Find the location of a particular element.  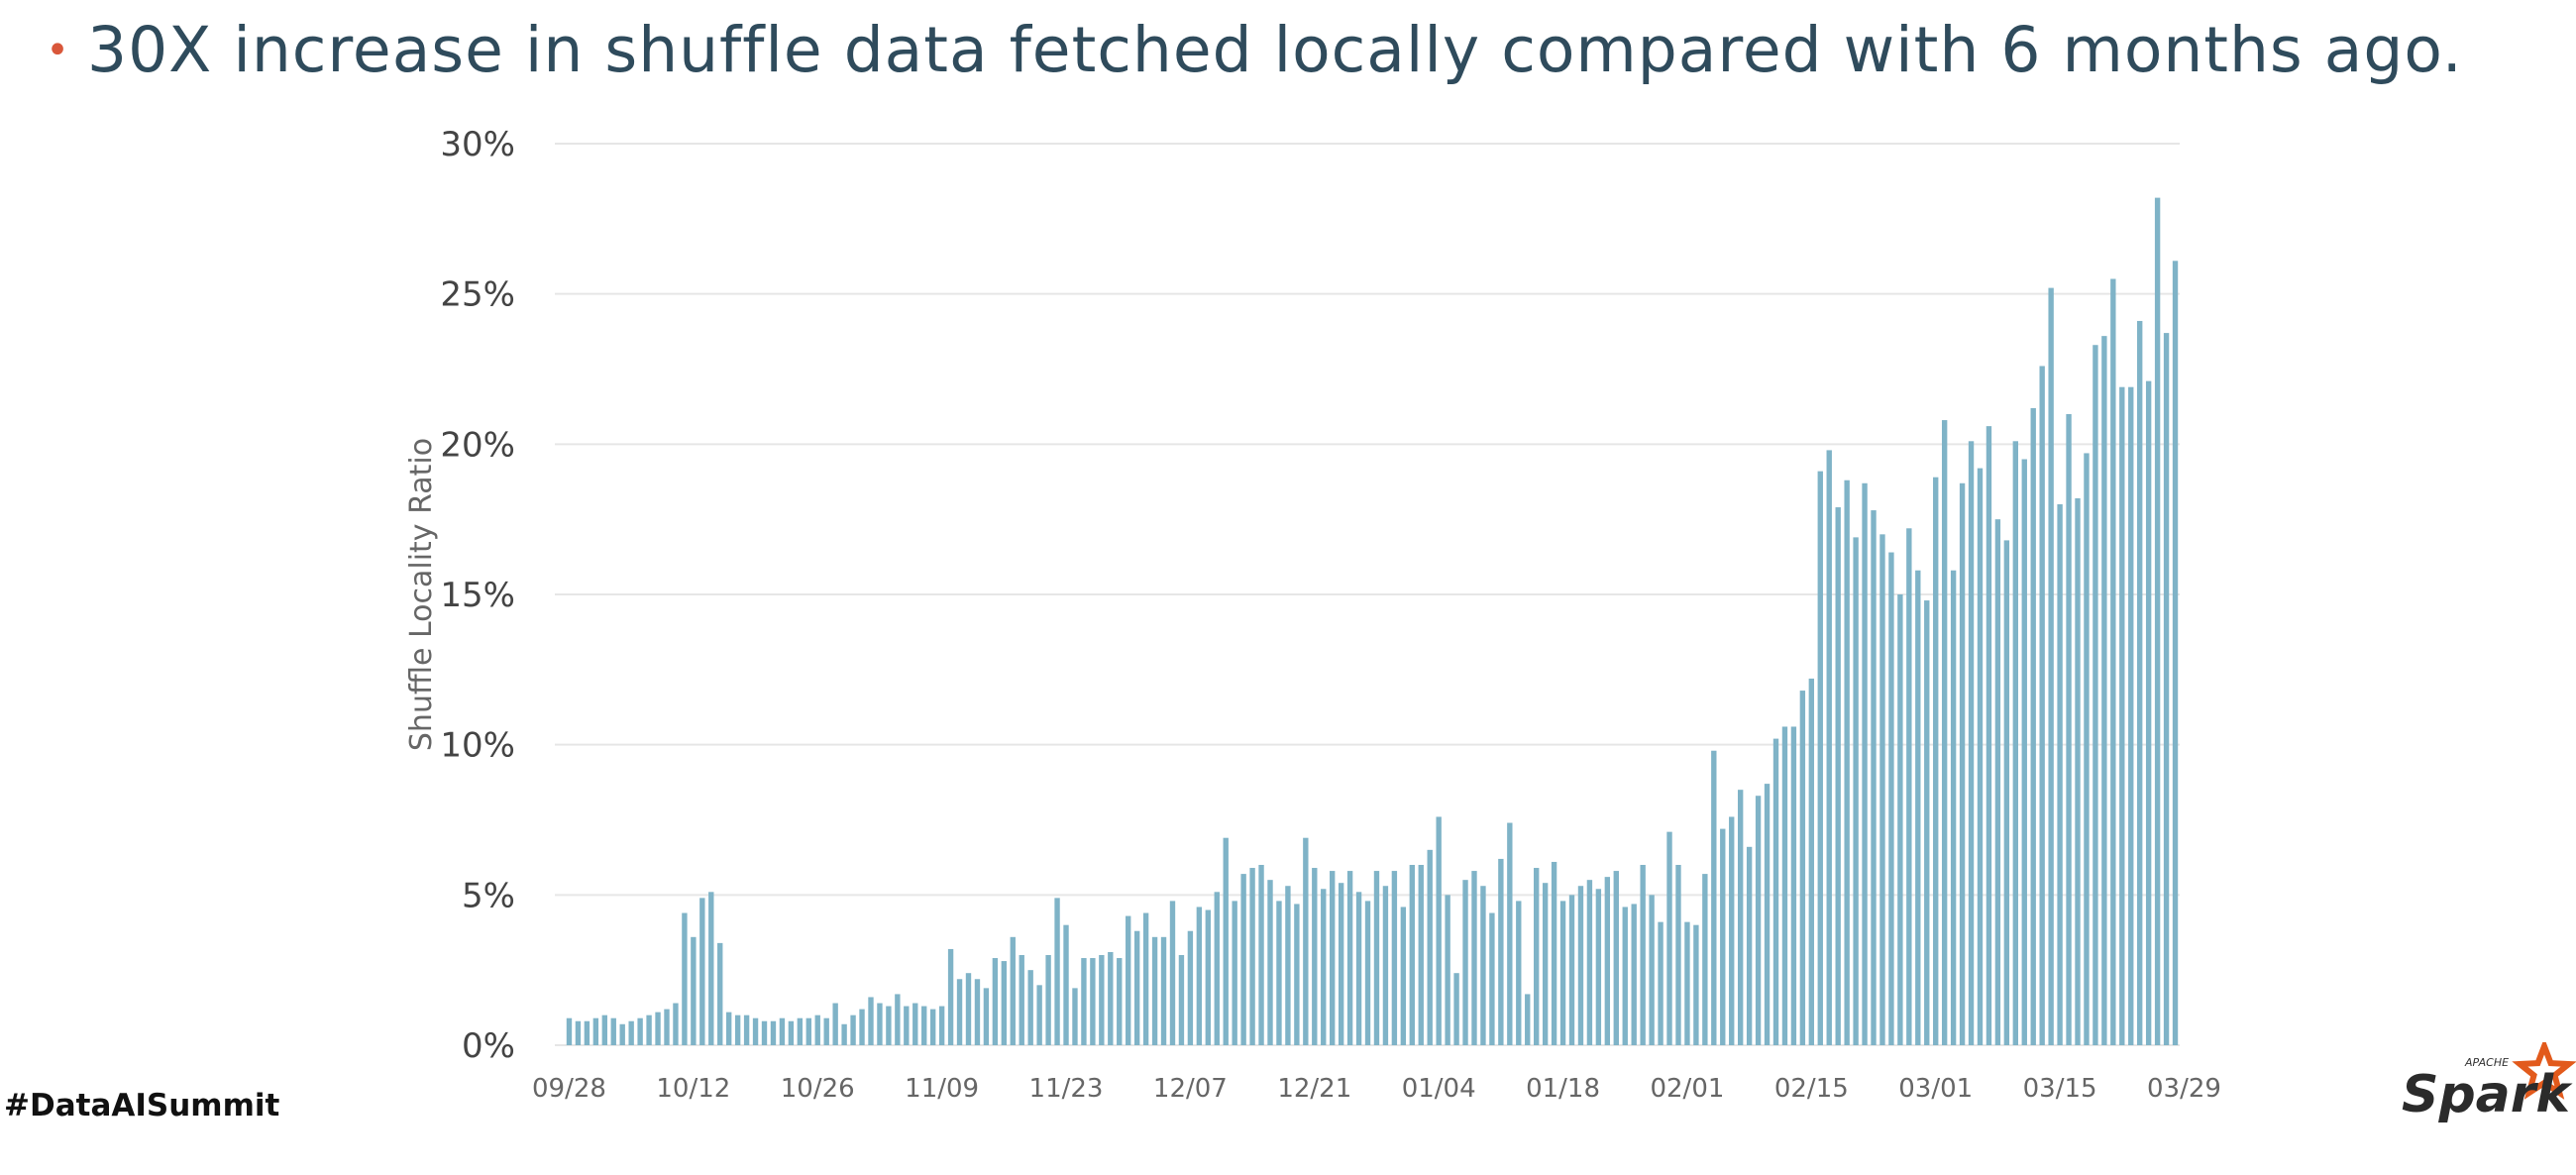

y-tick-label: 25% is located at coordinates (478, 295).